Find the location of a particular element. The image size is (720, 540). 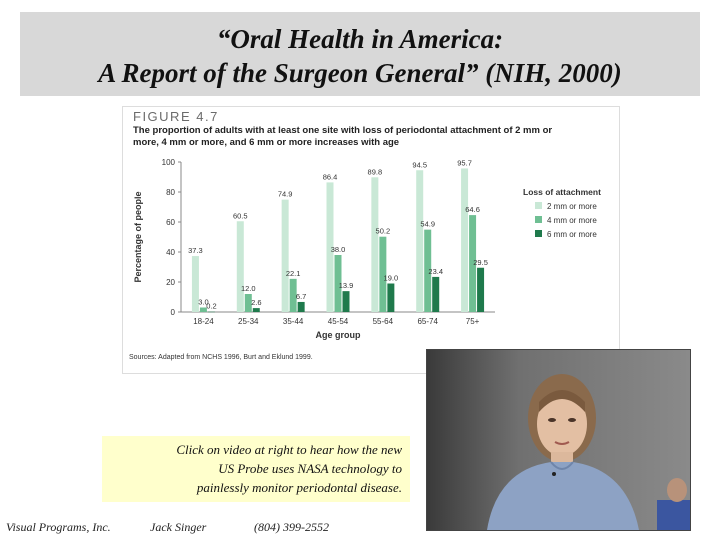

footer-phone: (804) 399-2552 is located at coordinates (291, 527).